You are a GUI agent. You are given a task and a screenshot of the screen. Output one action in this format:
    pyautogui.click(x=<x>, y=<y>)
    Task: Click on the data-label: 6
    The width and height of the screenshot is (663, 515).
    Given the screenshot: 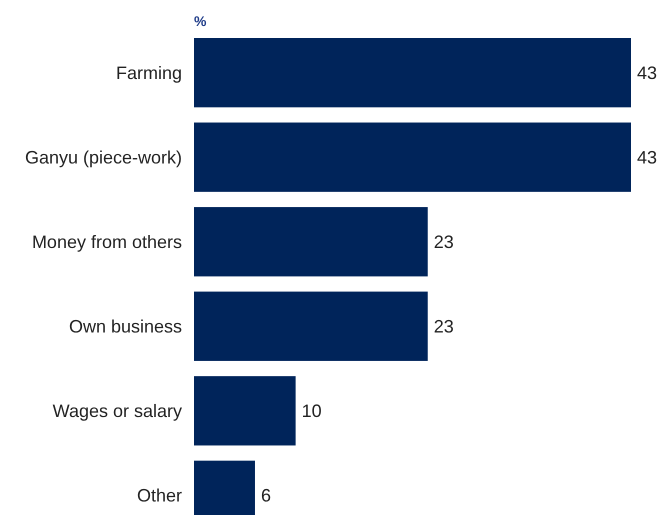 What is the action you would take?
    pyautogui.click(x=265, y=496)
    